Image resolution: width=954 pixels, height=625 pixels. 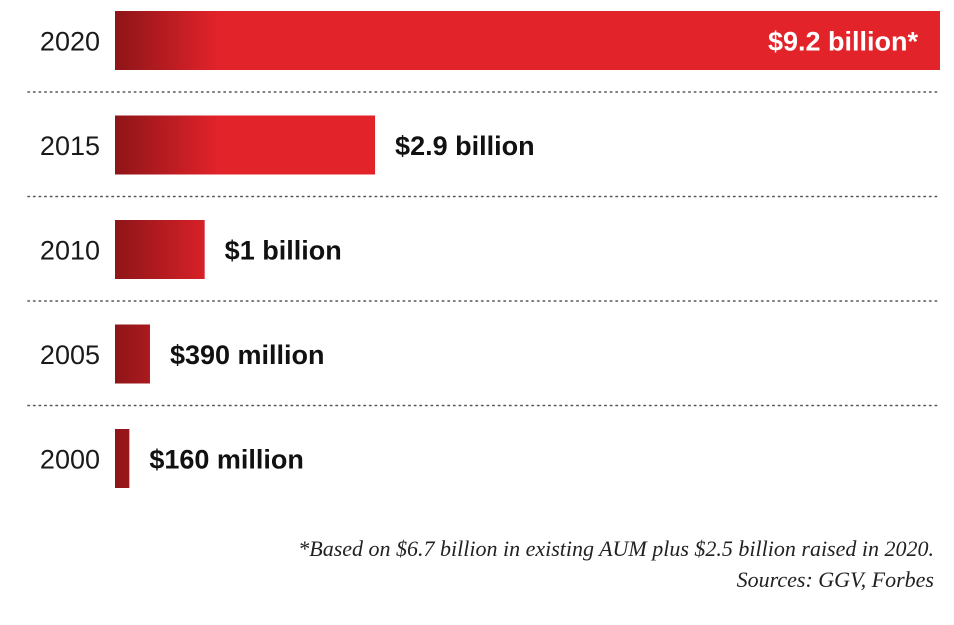 I want to click on year-label-2020: 2020, so click(x=70, y=42).